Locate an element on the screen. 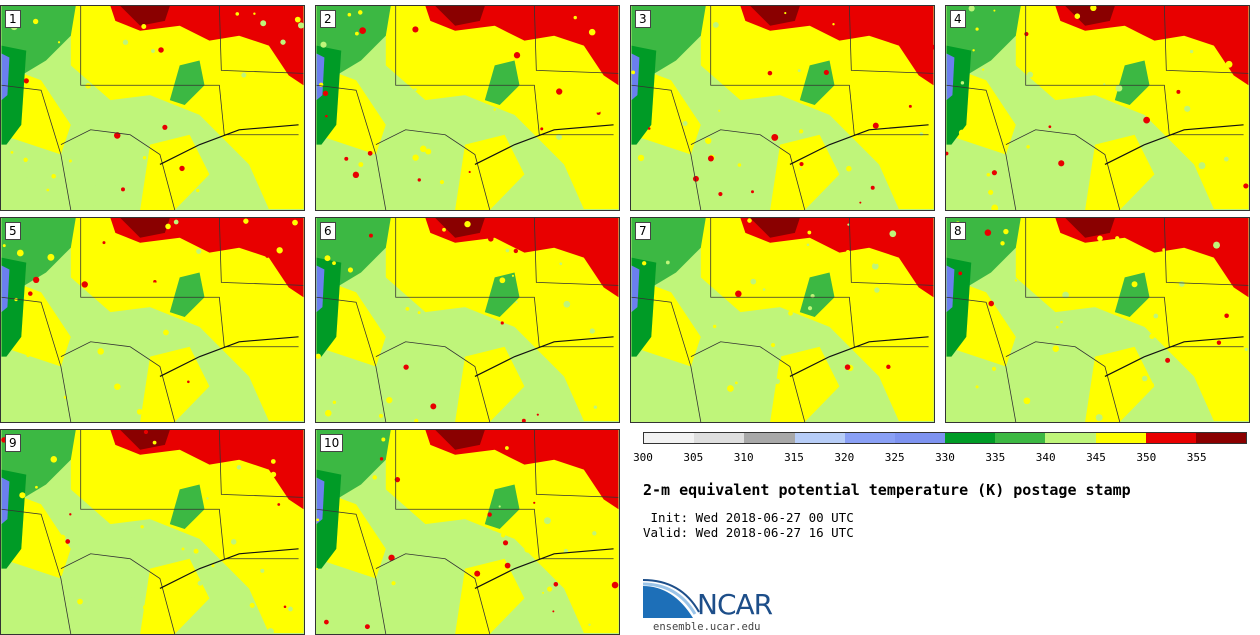  member-label: 3 is located at coordinates (643, 19).